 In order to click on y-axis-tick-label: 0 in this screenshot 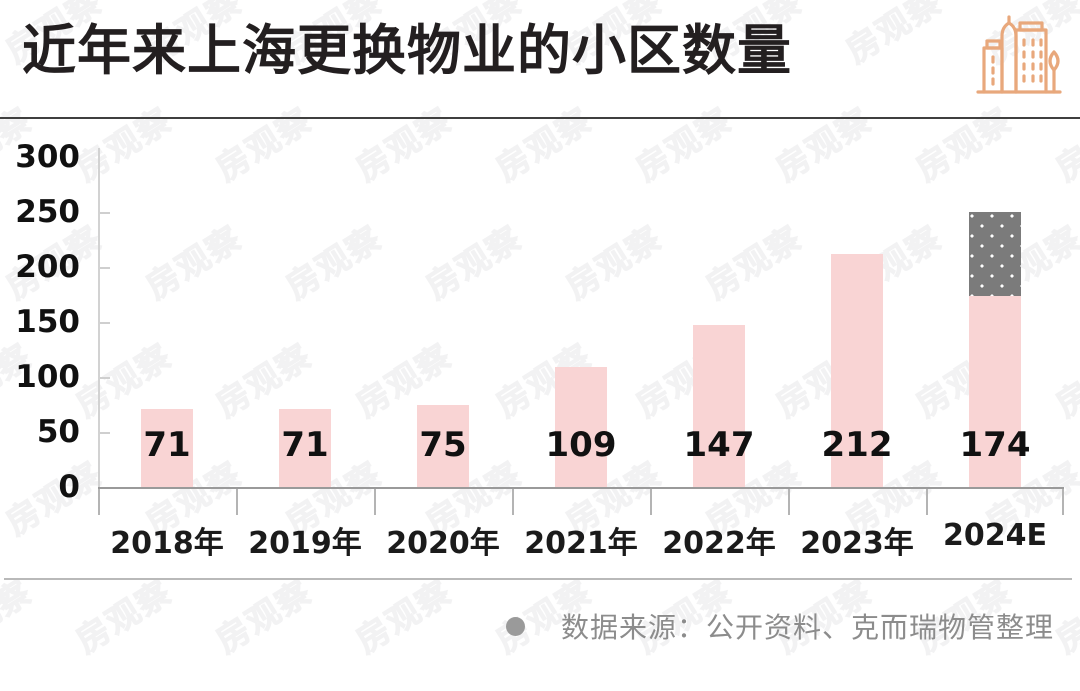, I will do `click(69, 487)`.